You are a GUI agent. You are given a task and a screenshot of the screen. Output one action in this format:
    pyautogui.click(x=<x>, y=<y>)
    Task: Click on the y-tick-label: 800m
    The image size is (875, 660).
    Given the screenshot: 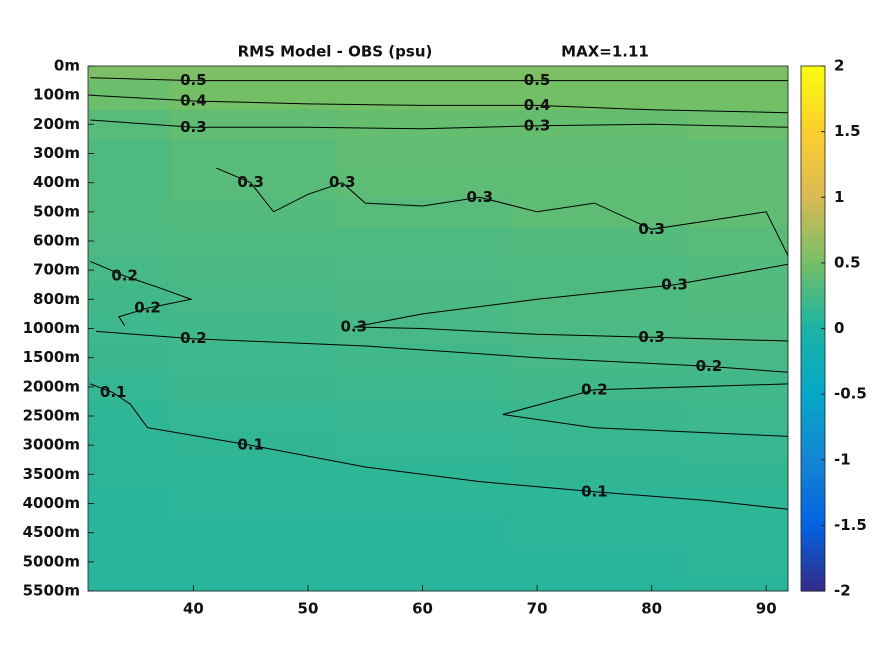 What is the action you would take?
    pyautogui.click(x=56, y=299)
    